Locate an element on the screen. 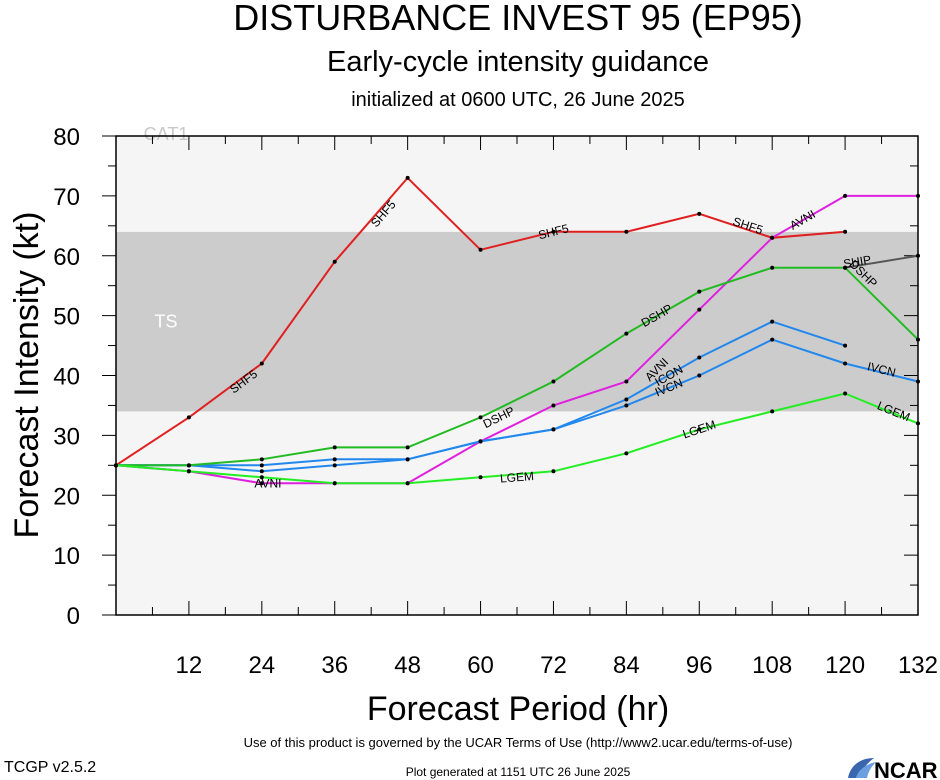  series-label-ivcn: IVCN is located at coordinates (881, 369).